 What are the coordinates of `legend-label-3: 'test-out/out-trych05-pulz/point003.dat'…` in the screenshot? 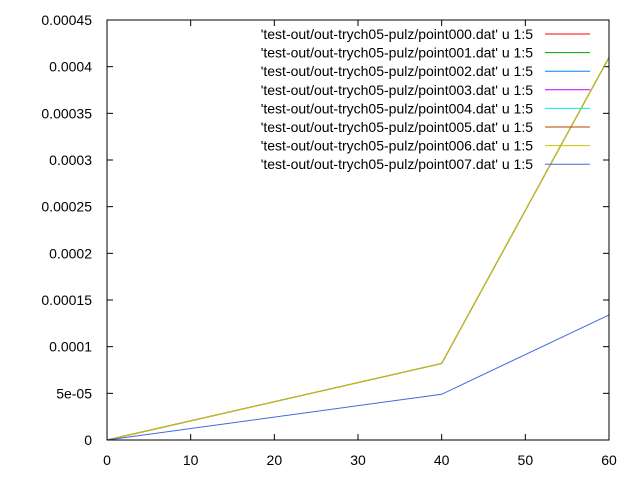 It's located at (397, 90).